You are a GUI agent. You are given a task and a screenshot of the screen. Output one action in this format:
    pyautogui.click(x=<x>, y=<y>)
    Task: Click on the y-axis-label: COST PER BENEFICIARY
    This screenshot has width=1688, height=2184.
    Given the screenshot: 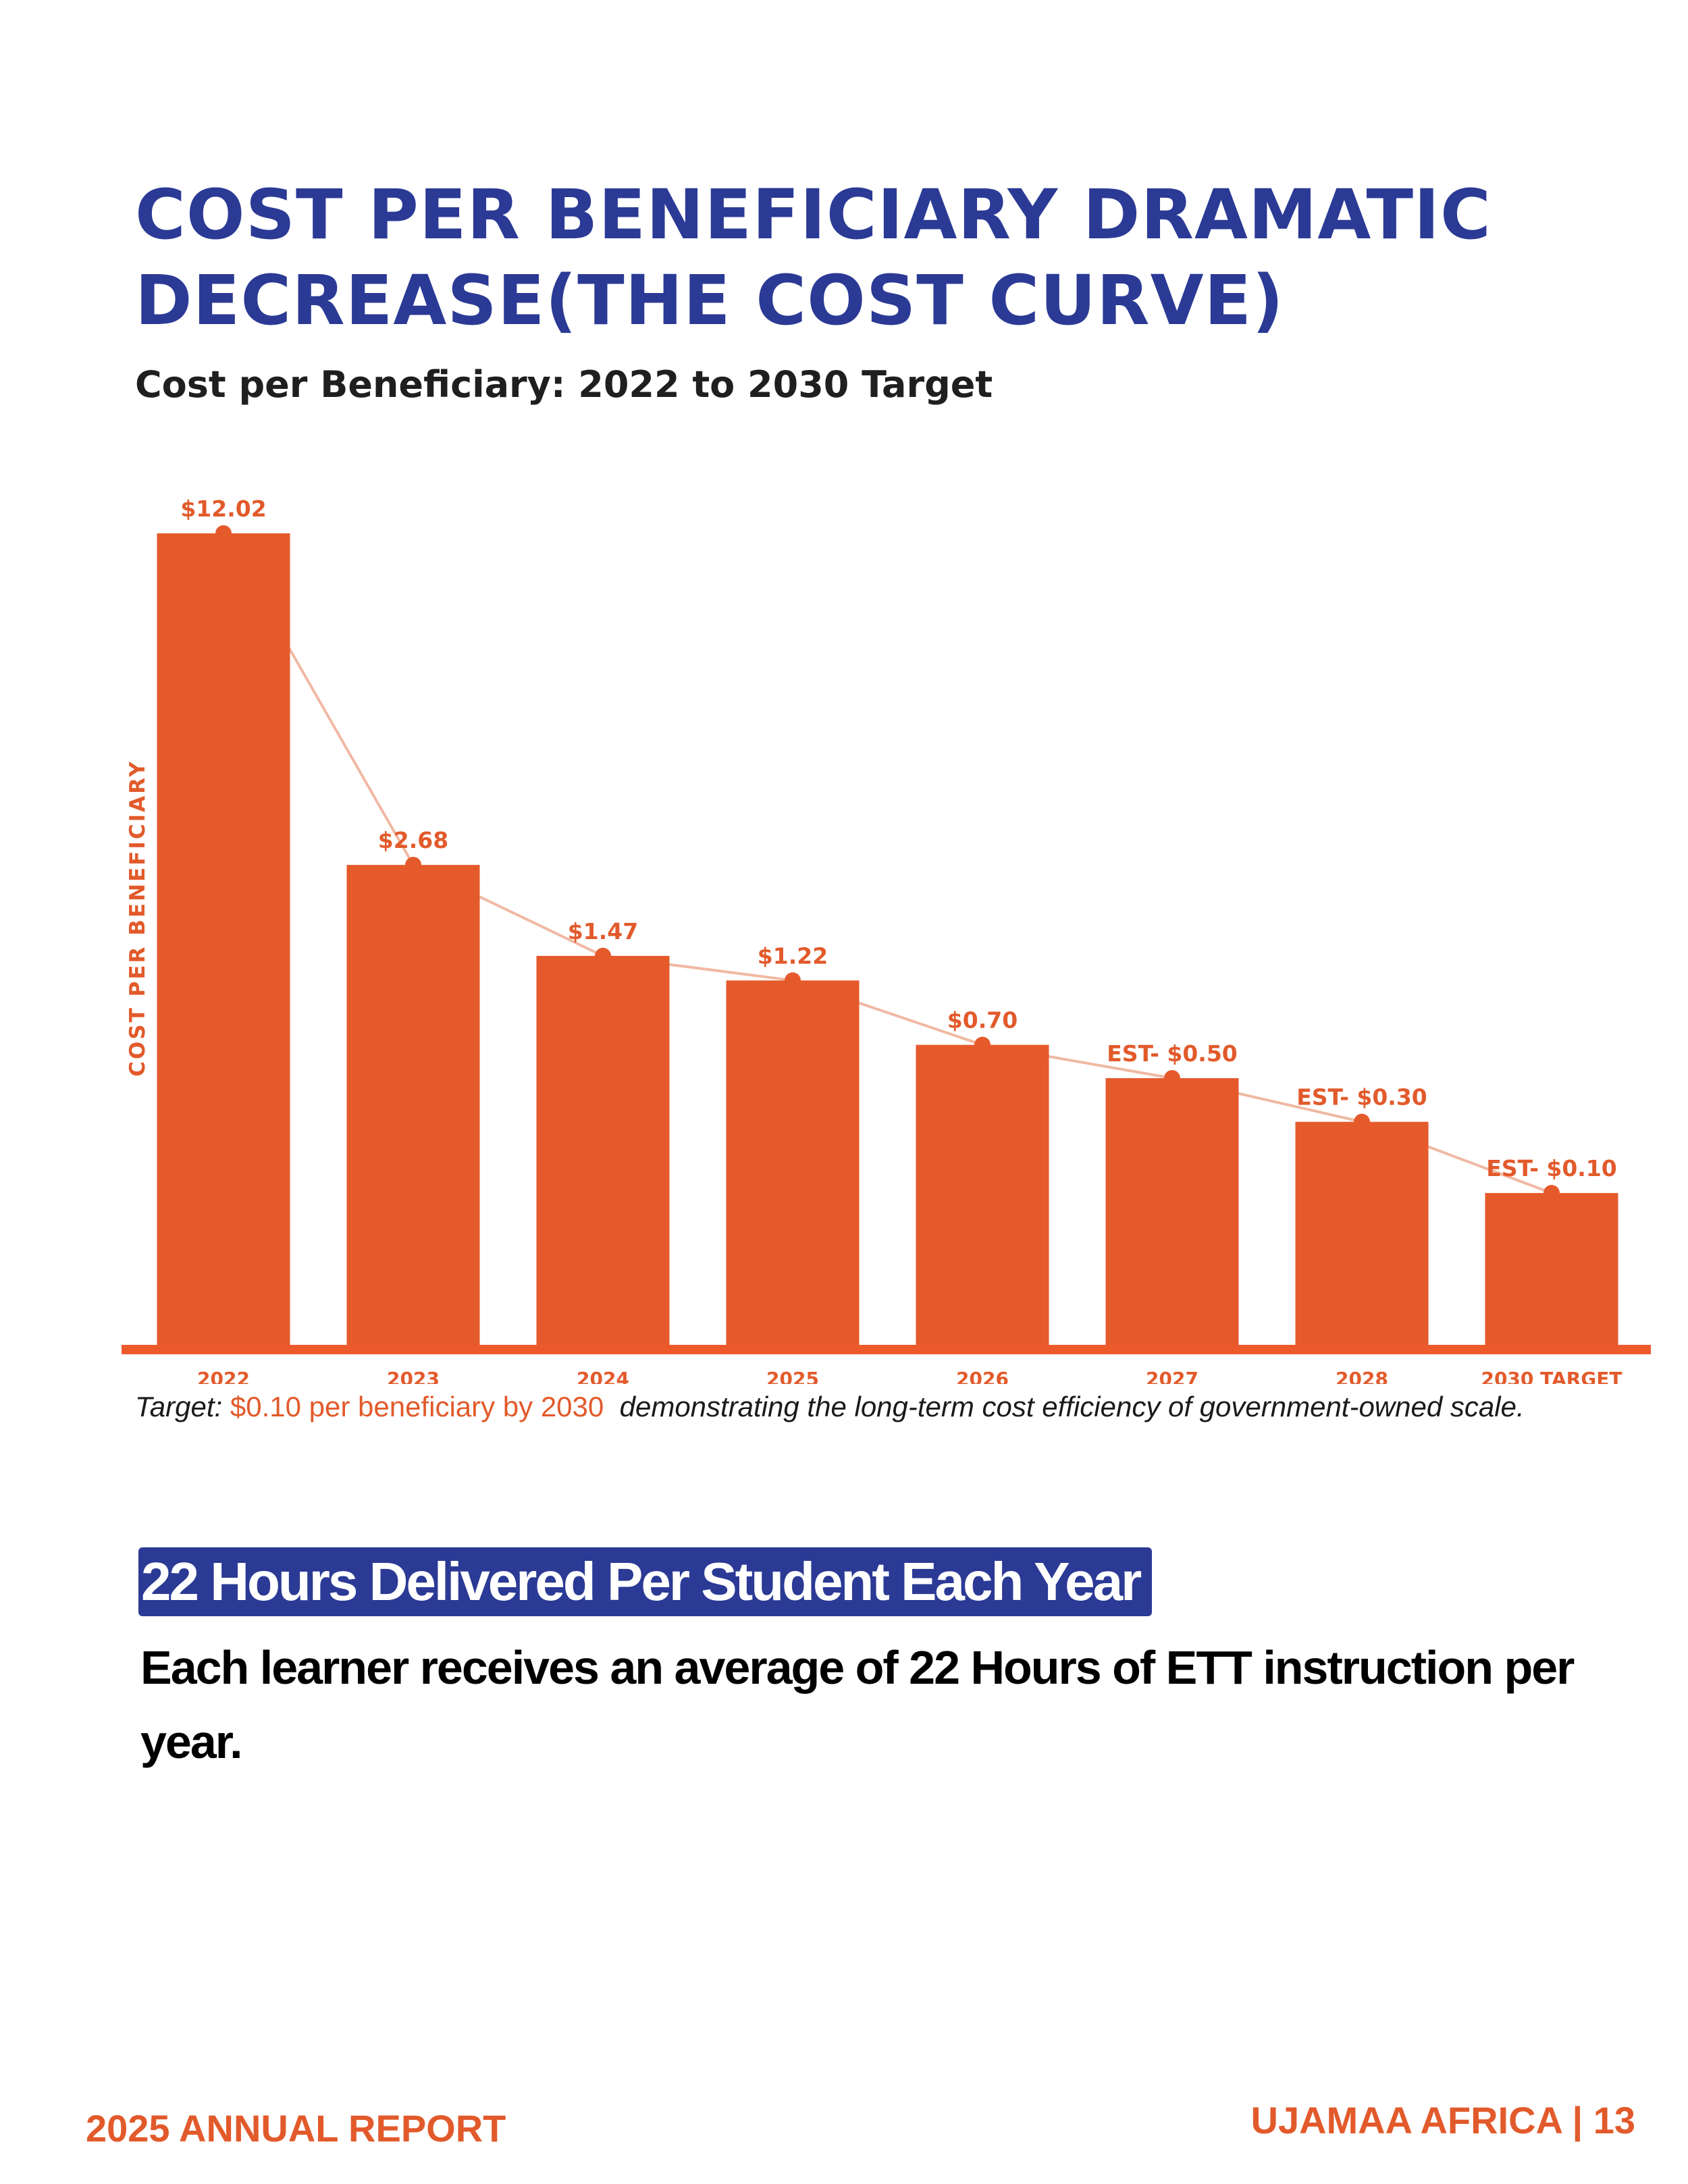 What is the action you would take?
    pyautogui.click(x=138, y=918)
    